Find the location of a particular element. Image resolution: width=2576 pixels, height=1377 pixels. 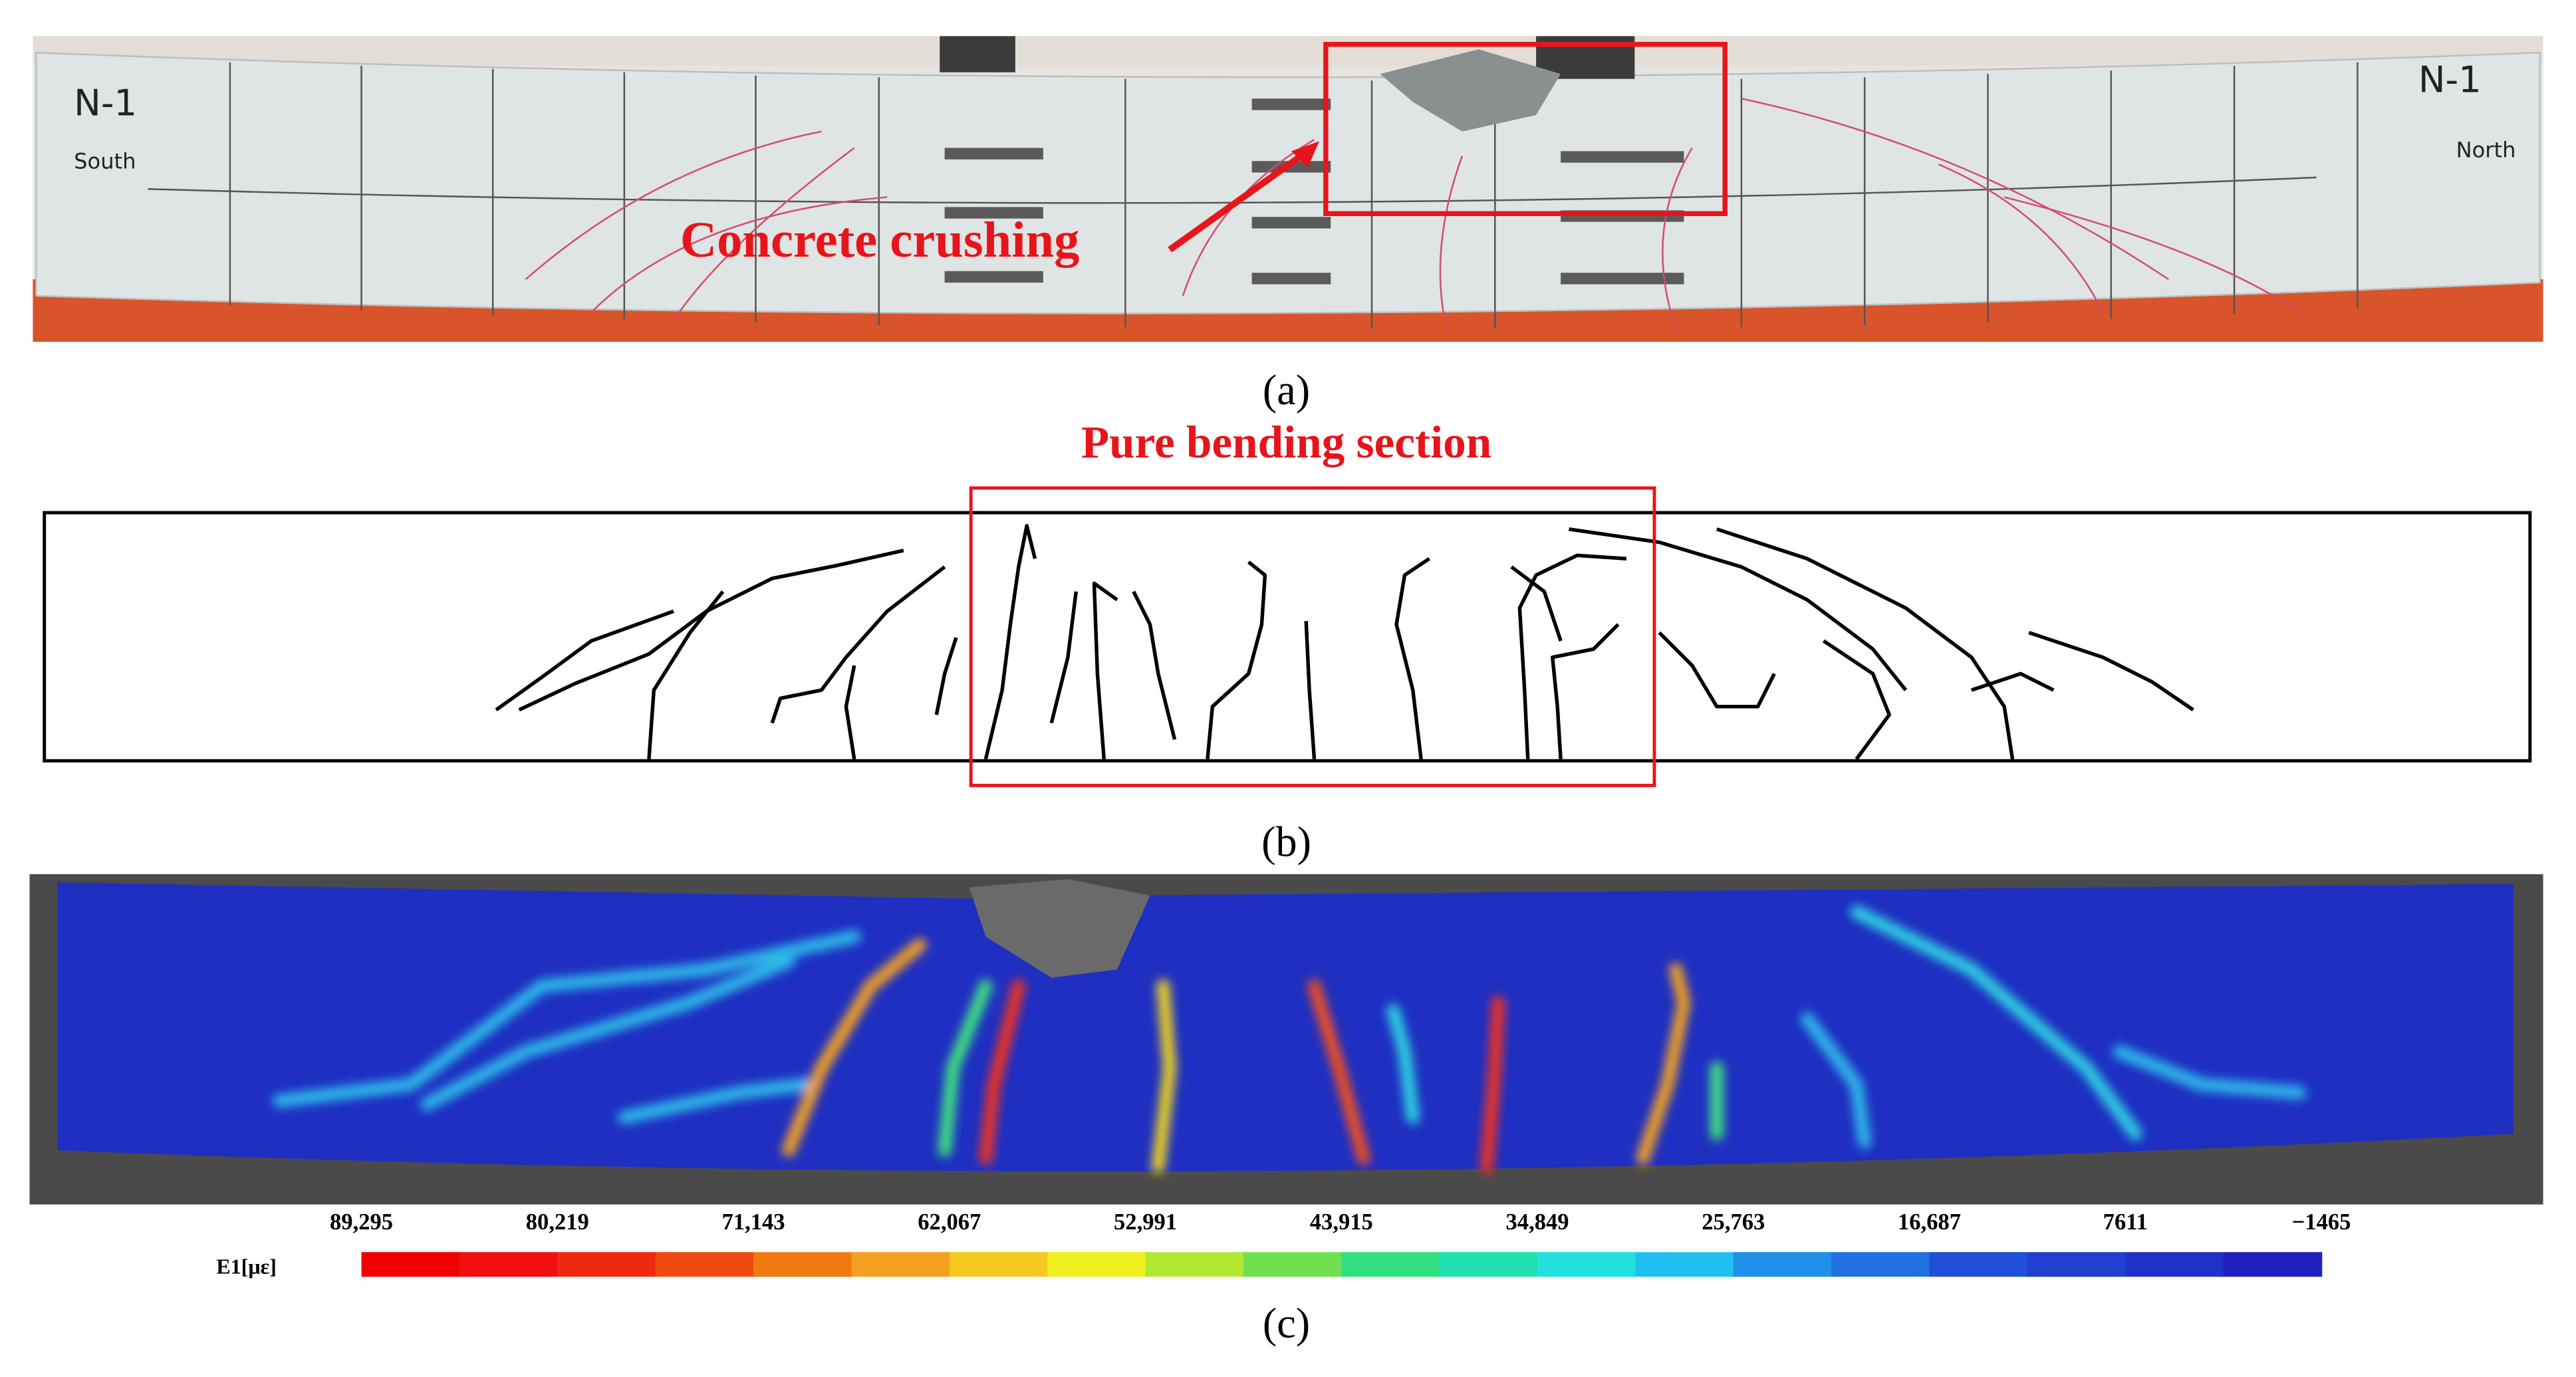

annotation: Pure bending section is located at coordinates (1286, 441).